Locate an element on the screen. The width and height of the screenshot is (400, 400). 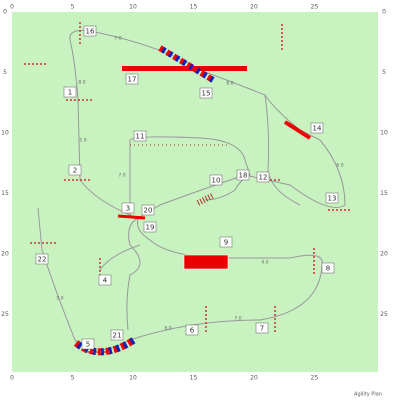
obstacle-number: 3 is located at coordinates (128, 209).